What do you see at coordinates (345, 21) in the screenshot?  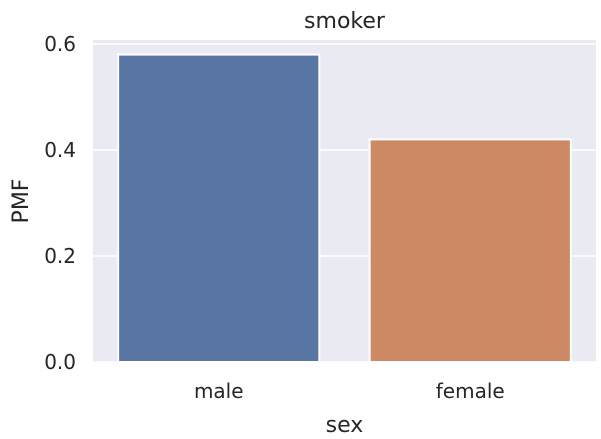 I see `chart-title: smoker` at bounding box center [345, 21].